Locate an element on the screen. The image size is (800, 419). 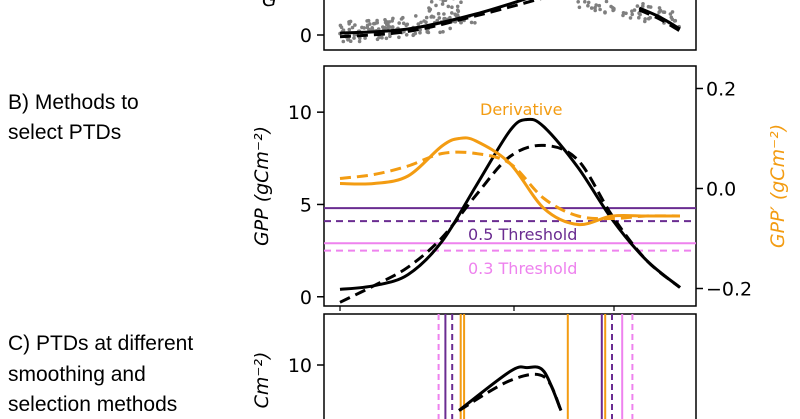
threshold-05-annotation: 0.5 Threshold is located at coordinates (522, 234).